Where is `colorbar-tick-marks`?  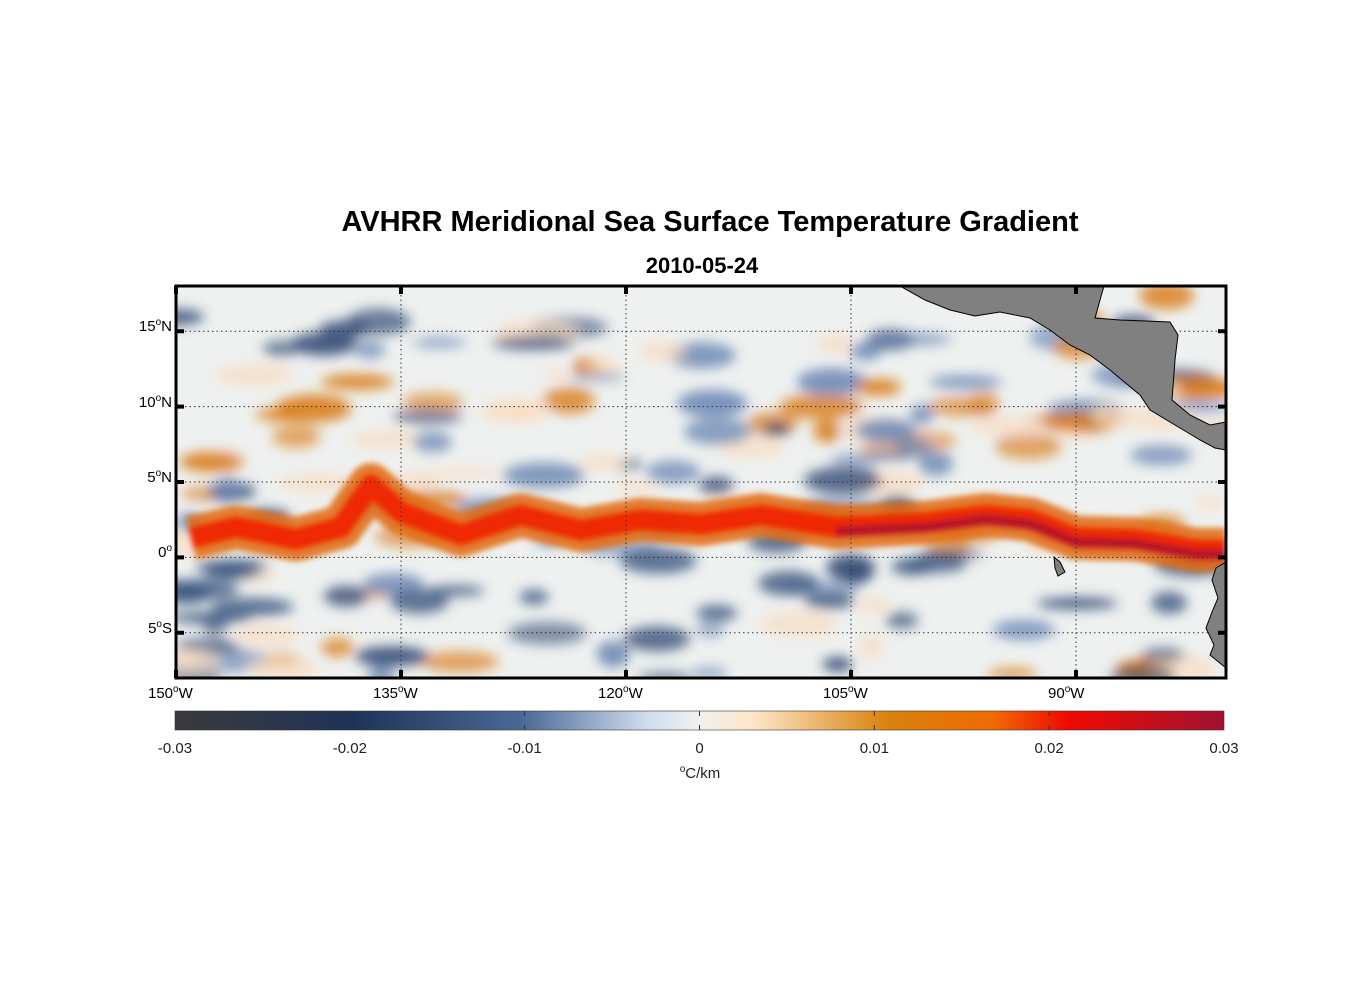
colorbar-tick-marks is located at coordinates (699, 720).